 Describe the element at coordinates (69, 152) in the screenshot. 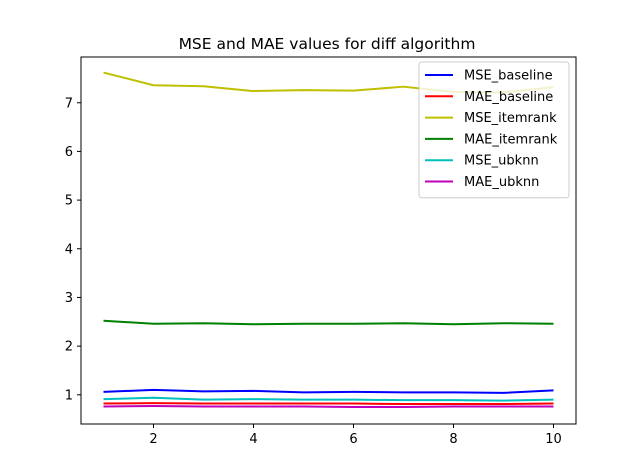

I see `y-tick-label: 6` at that location.